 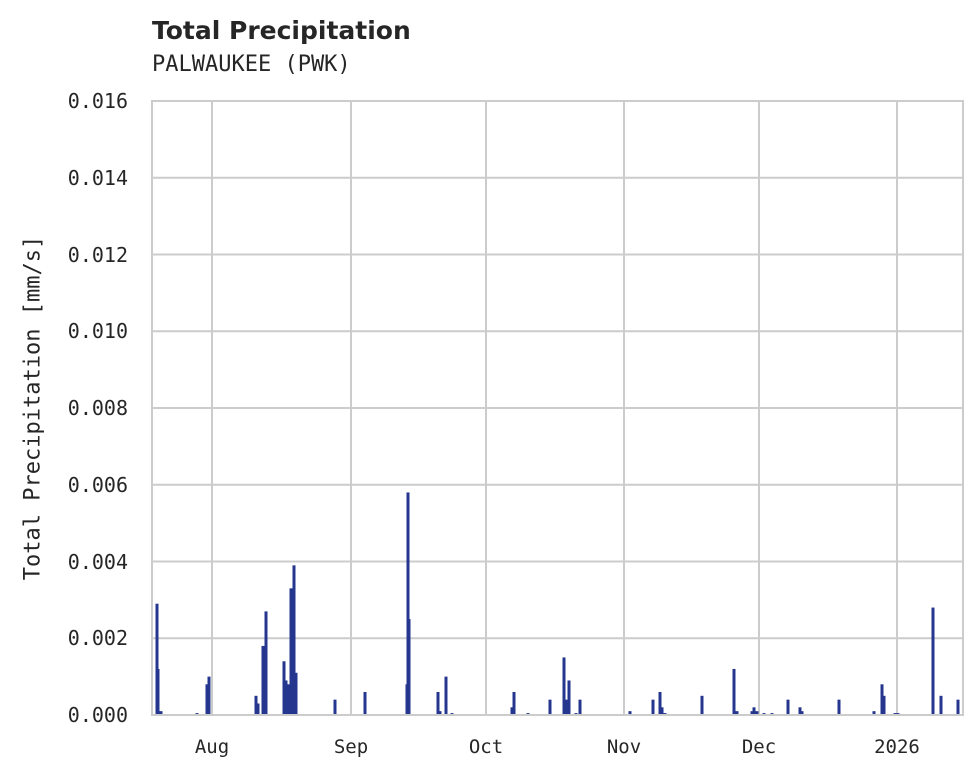 What do you see at coordinates (624, 747) in the screenshot?
I see `x-tick-label: Nov` at bounding box center [624, 747].